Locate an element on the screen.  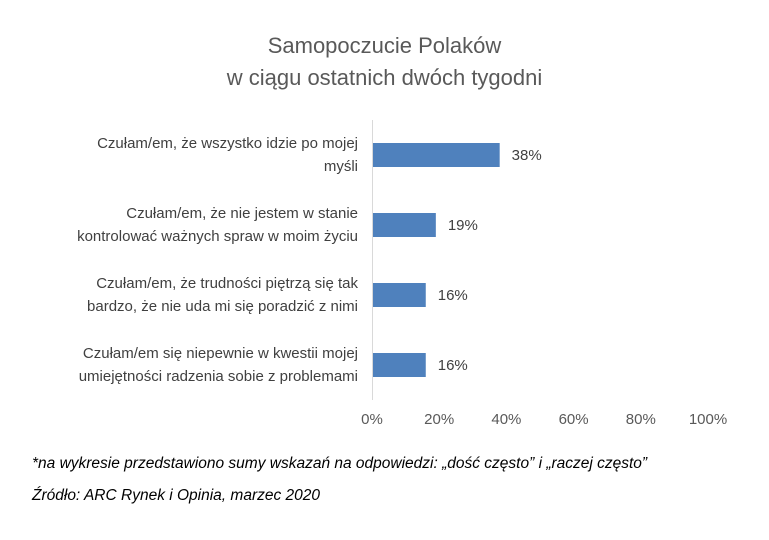
x-tick-label: 0% is located at coordinates (372, 419).